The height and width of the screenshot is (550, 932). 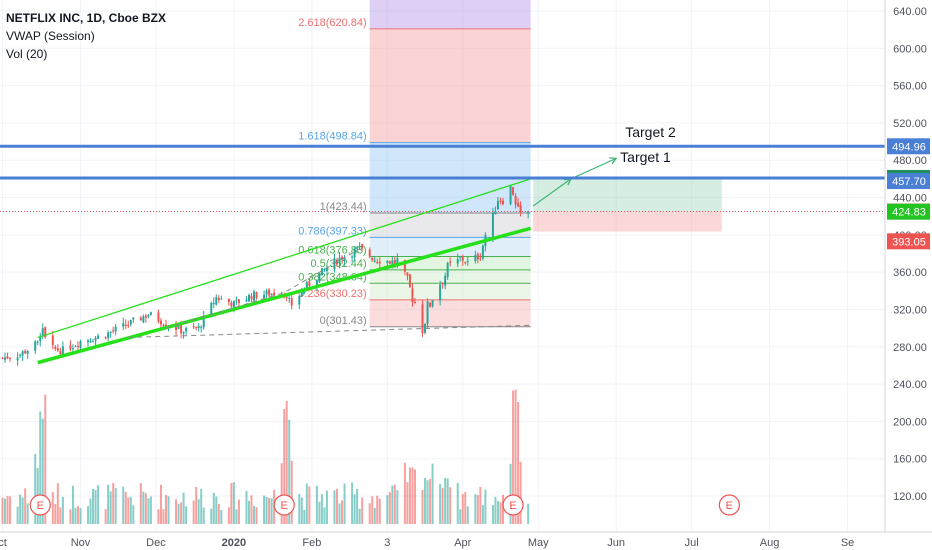 I want to click on price-tag-label: 424.83, so click(x=909, y=213).